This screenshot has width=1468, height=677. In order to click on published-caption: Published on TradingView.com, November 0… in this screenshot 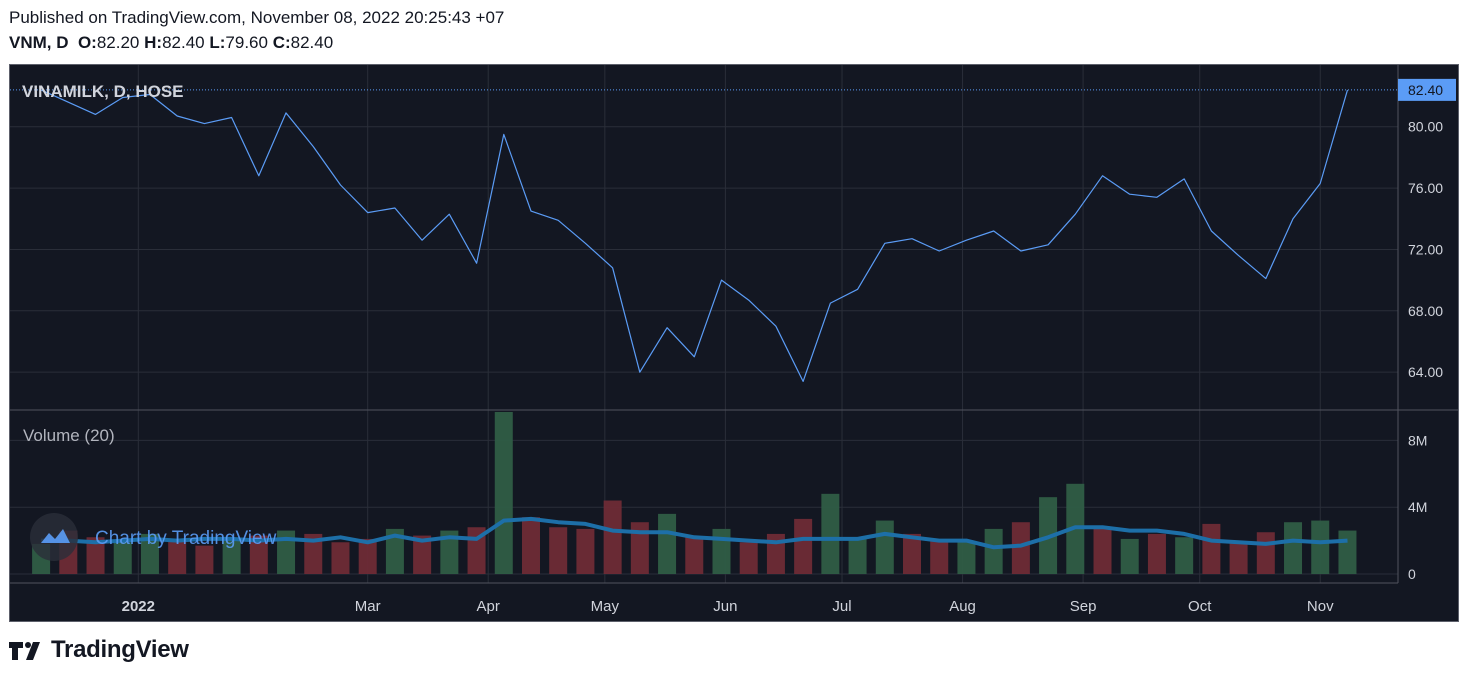, I will do `click(257, 17)`.